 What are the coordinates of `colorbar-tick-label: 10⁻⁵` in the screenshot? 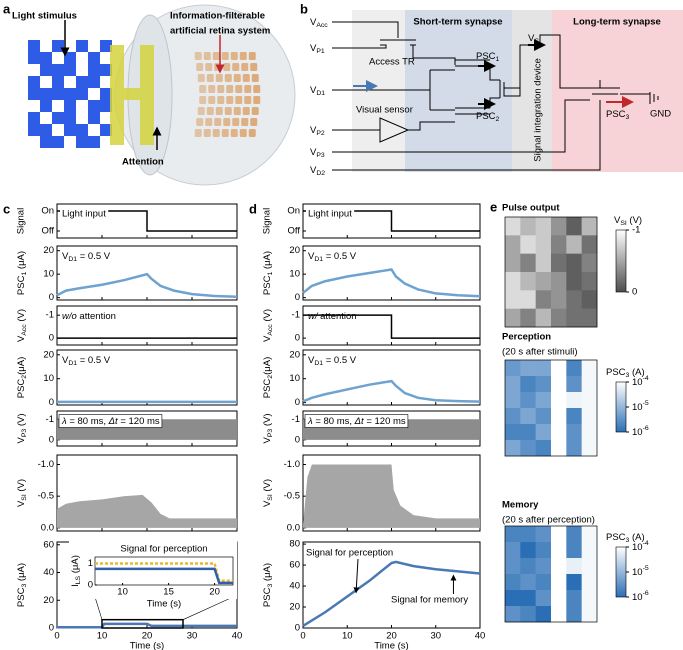 It's located at (640, 406).